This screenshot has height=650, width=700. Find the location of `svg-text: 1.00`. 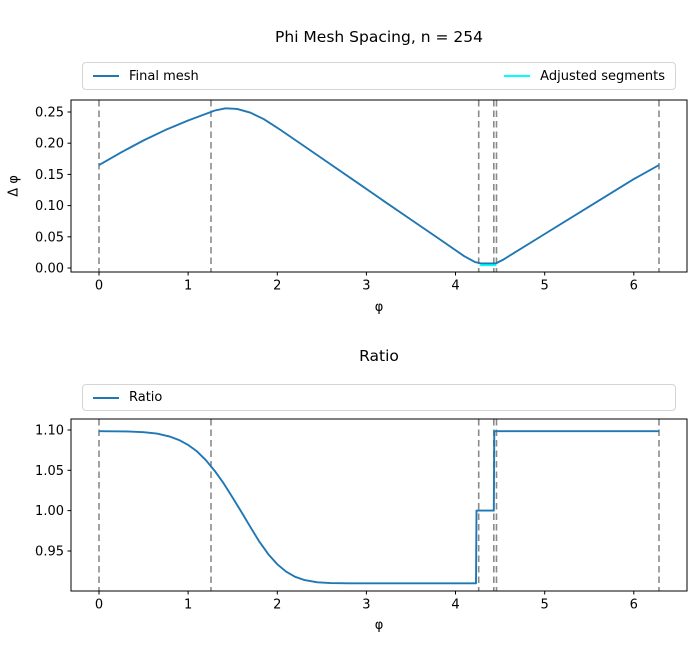

svg-text: 1.00 is located at coordinates (49, 511).